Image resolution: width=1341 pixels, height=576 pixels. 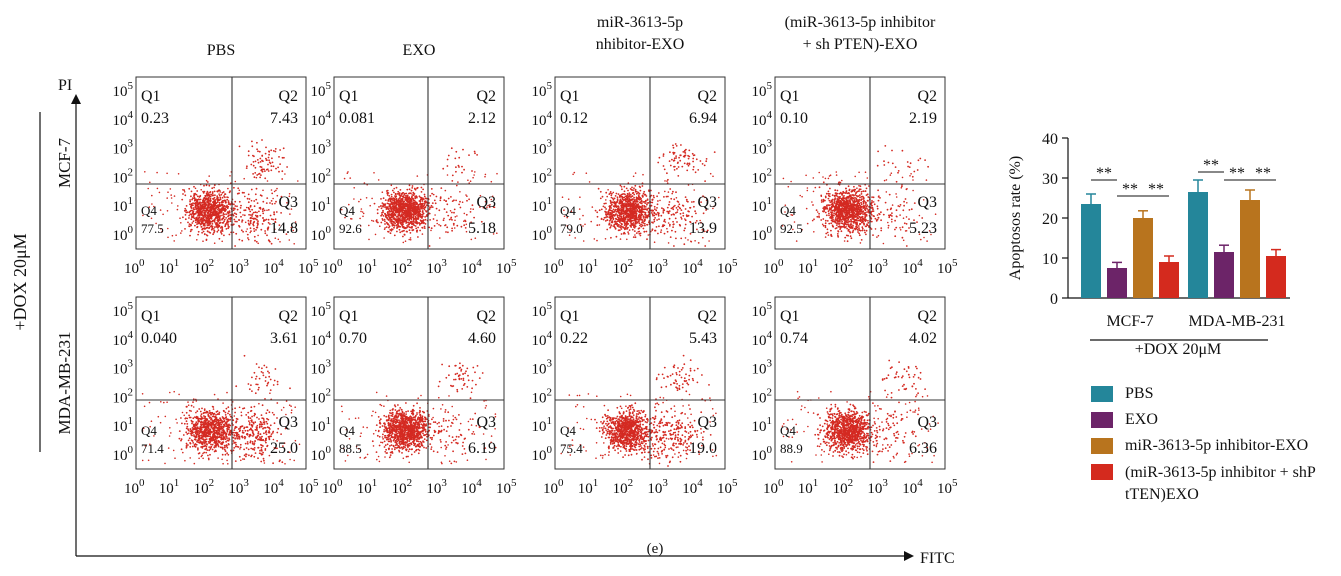 I want to click on x-tick-label: 10³, so click(x=238, y=267).